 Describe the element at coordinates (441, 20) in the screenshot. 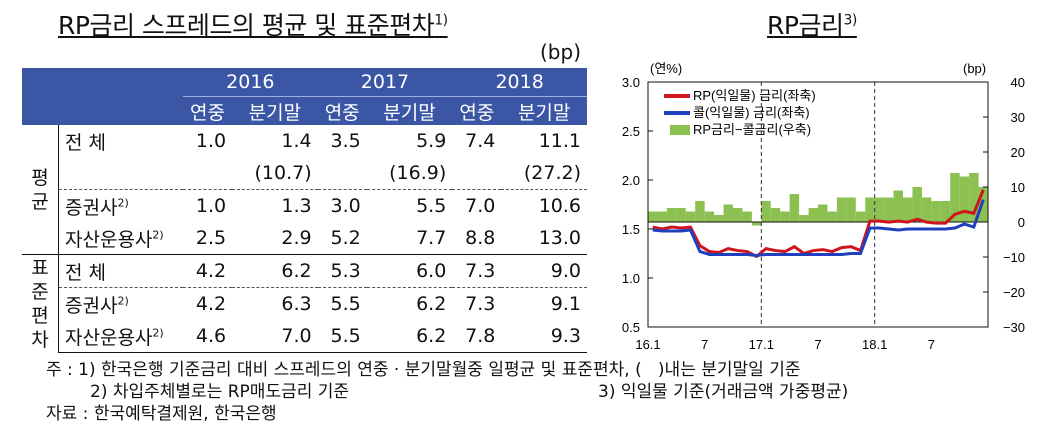

I see `title-footnote: 1)` at that location.